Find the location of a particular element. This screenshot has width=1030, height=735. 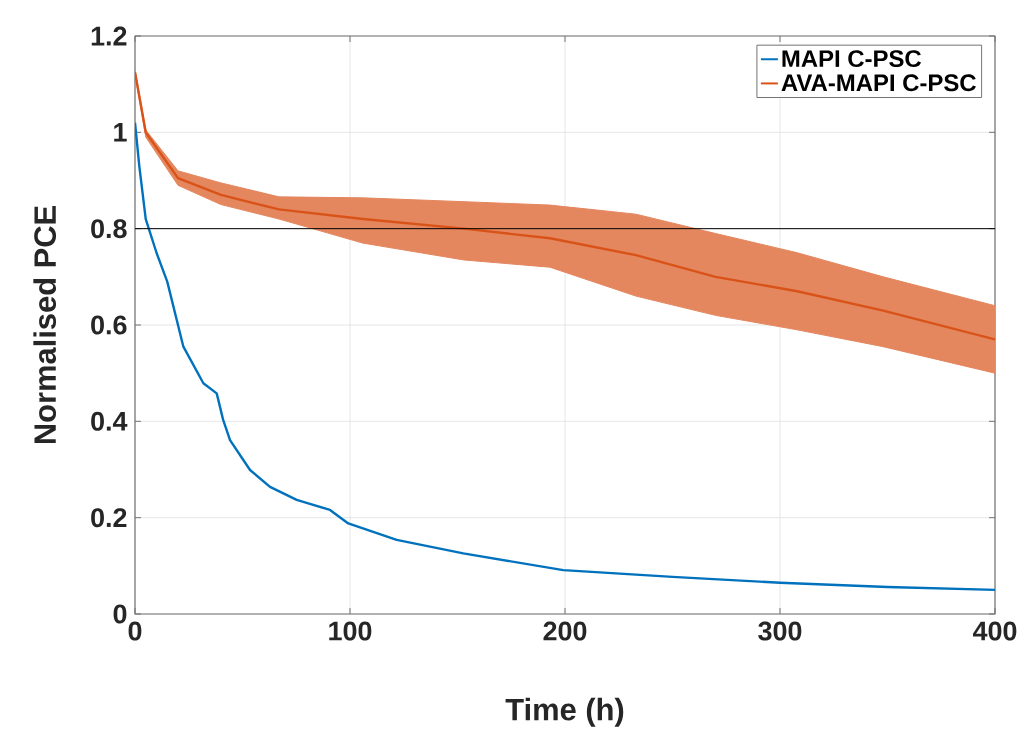

legend-label: MAPI C-PSC is located at coordinates (852, 59).